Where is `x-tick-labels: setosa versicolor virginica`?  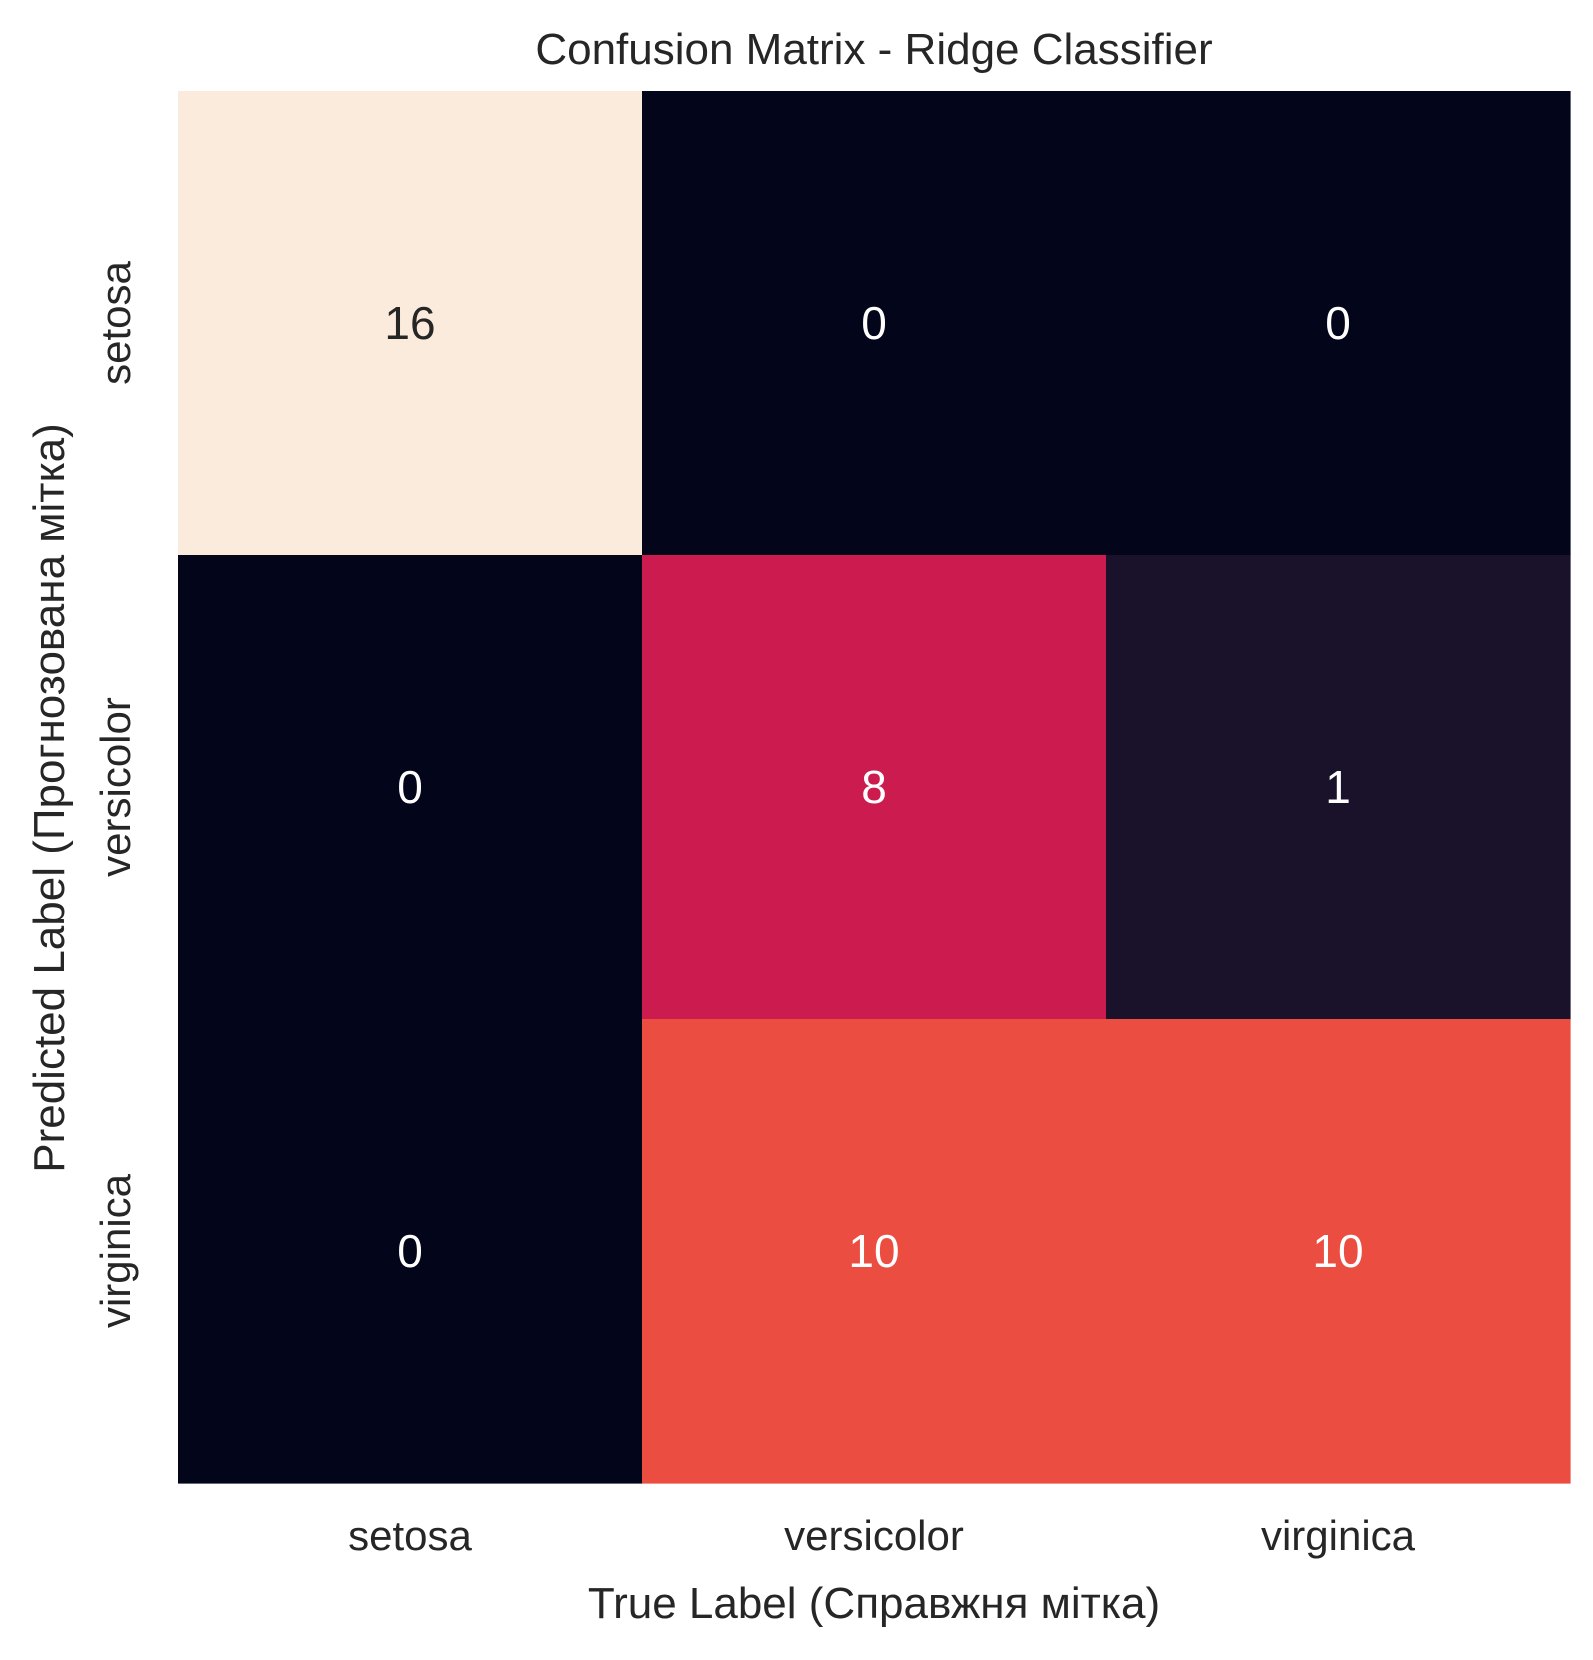
x-tick-labels: setosa versicolor virginica is located at coordinates (882, 1535).